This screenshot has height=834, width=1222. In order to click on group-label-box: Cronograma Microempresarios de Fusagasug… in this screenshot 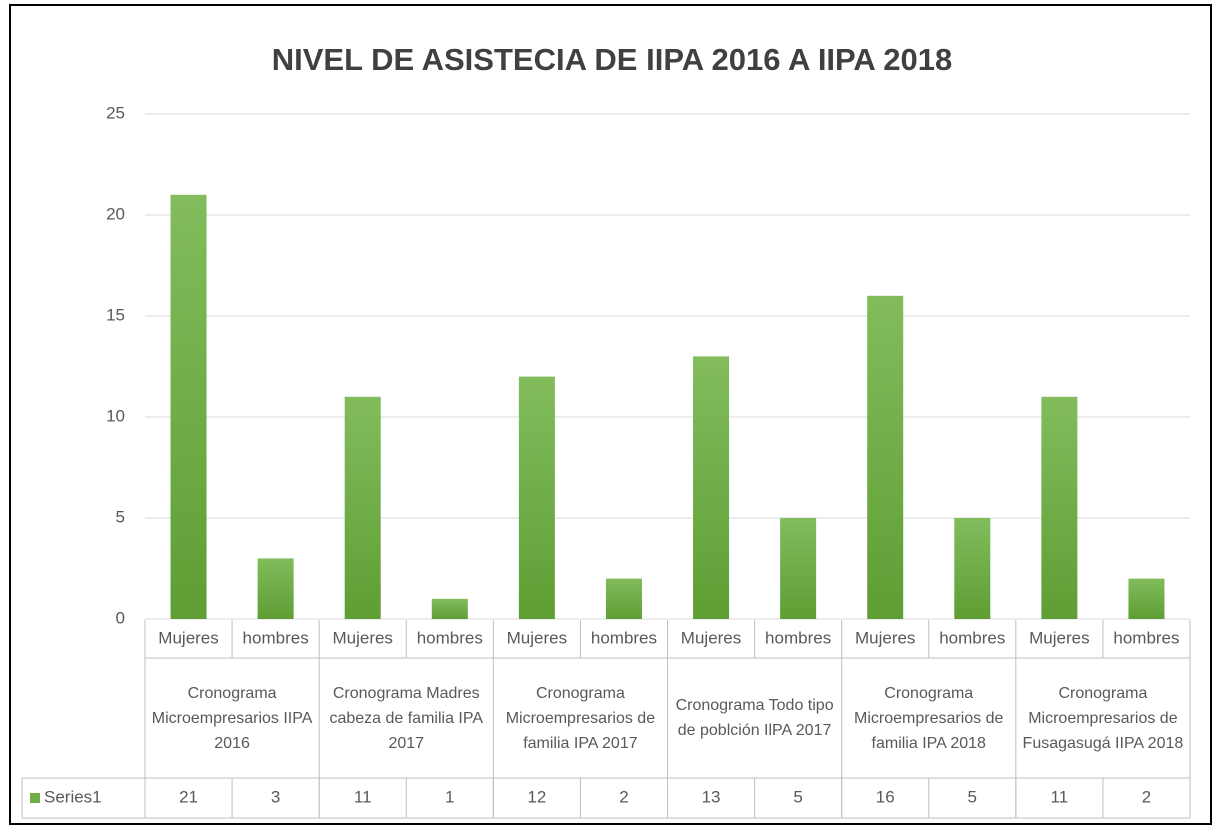, I will do `click(1103, 718)`.